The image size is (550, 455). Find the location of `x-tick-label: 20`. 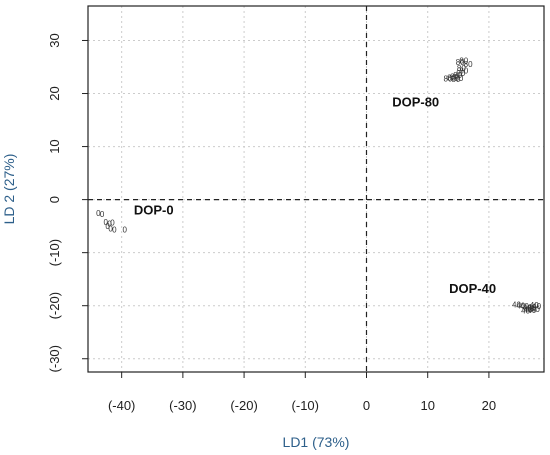

x-tick-label: 20 is located at coordinates (489, 405).